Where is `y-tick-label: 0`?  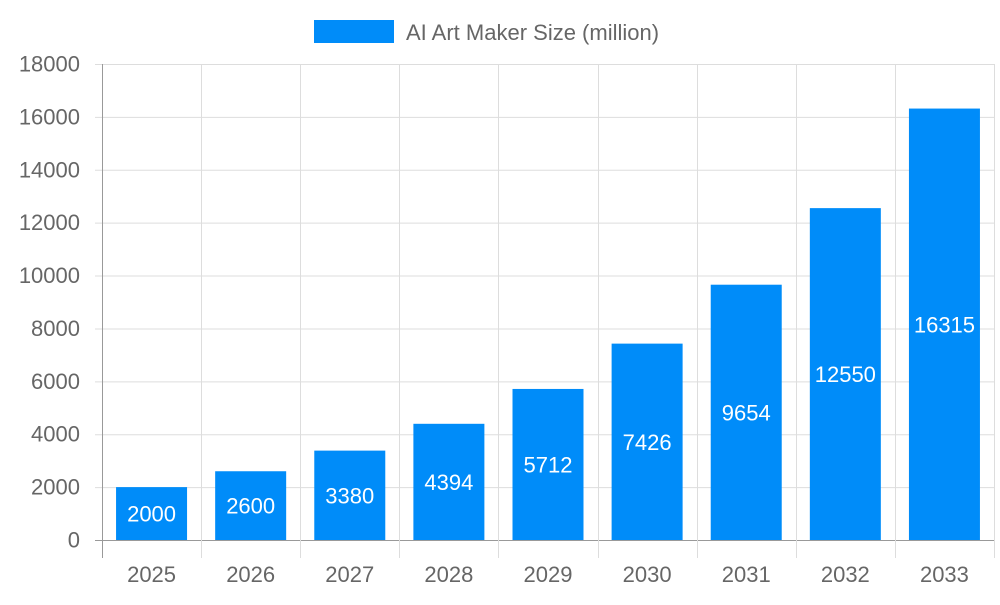 y-tick-label: 0 is located at coordinates (74, 540).